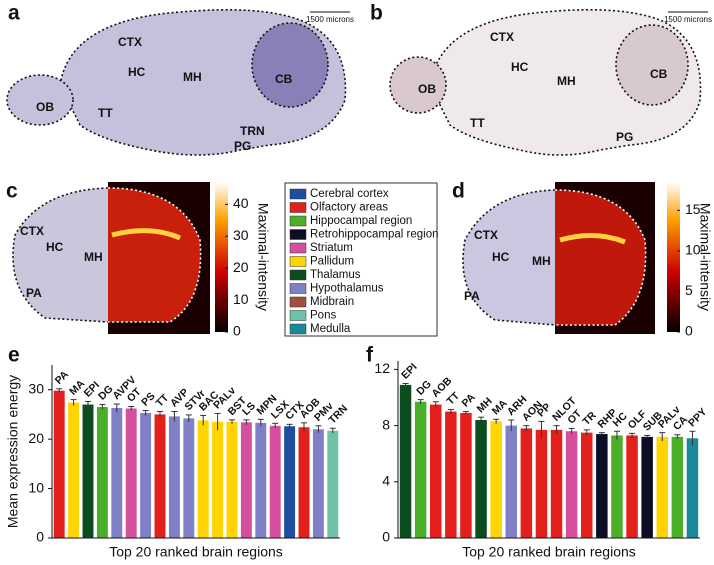 The height and width of the screenshot is (565, 714). What do you see at coordinates (335, 275) in the screenshot?
I see `legend-label: Thalamus` at bounding box center [335, 275].